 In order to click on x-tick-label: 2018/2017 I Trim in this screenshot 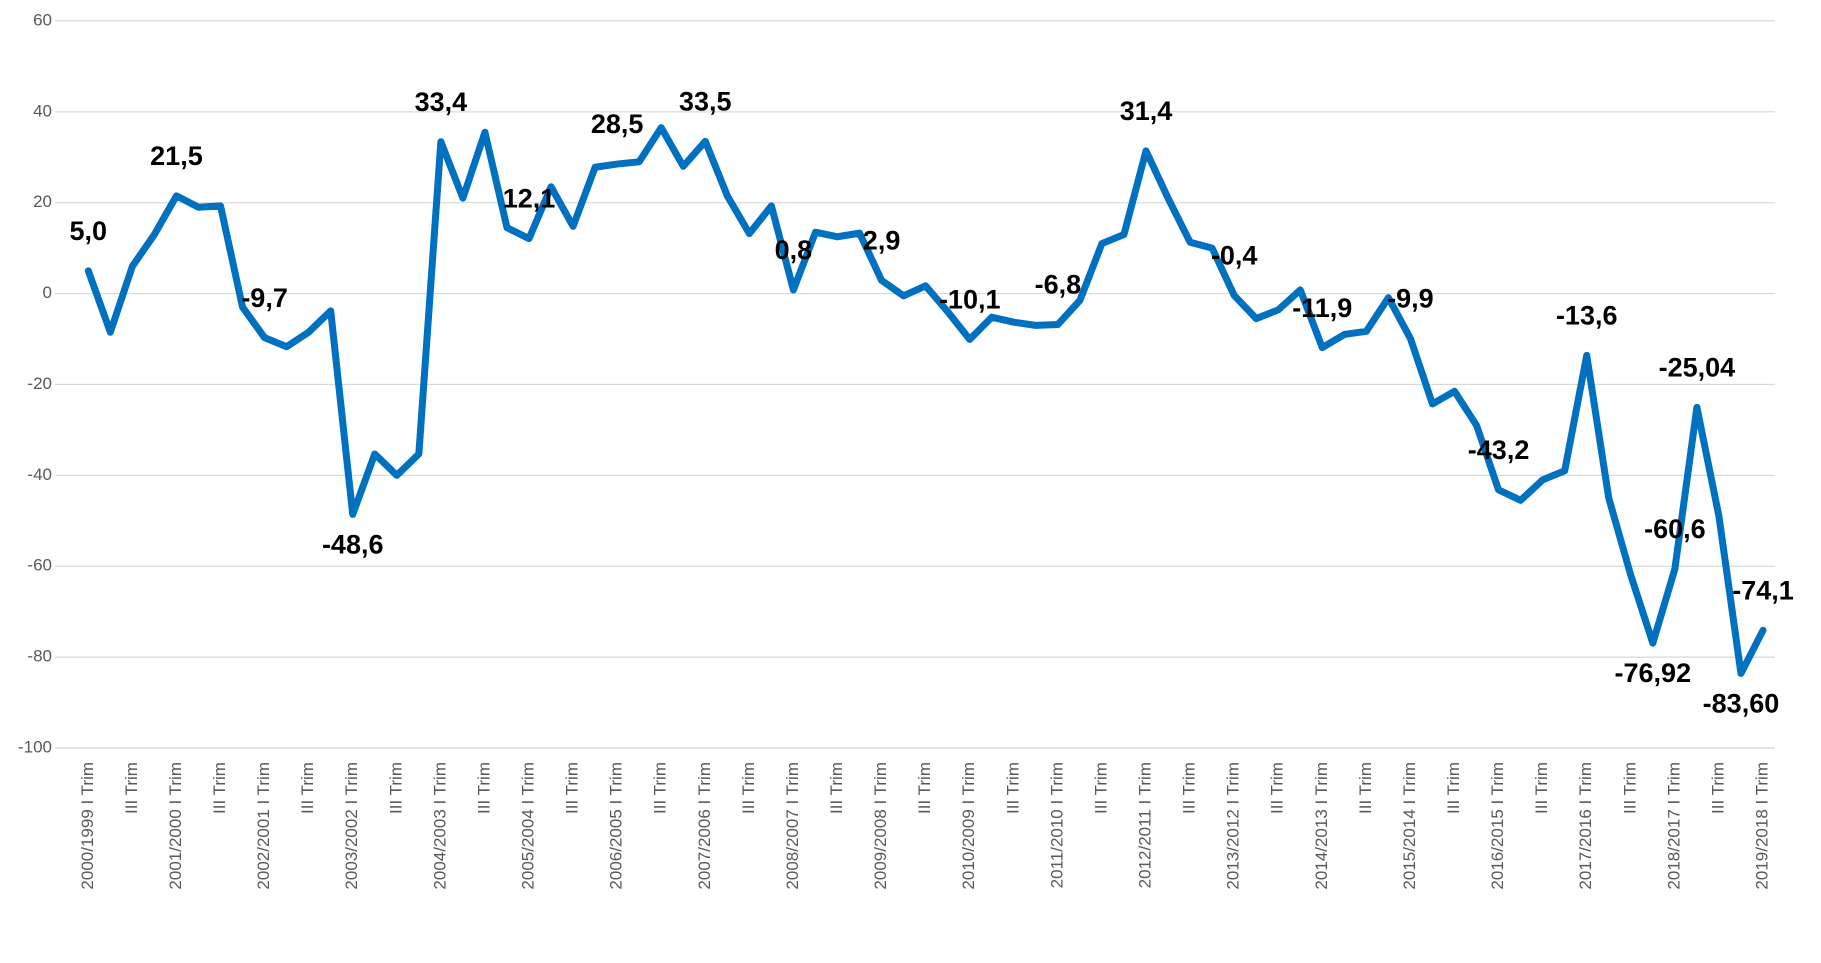, I will do `click(1673, 826)`.